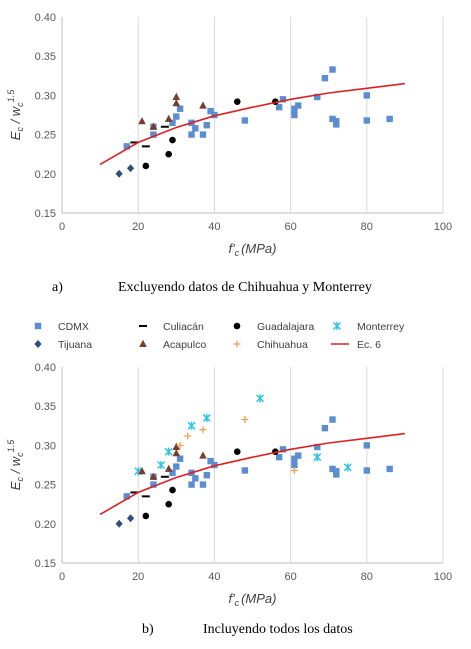  Describe the element at coordinates (130, 168) in the screenshot. I see `chart-a-point-tijuana` at that location.